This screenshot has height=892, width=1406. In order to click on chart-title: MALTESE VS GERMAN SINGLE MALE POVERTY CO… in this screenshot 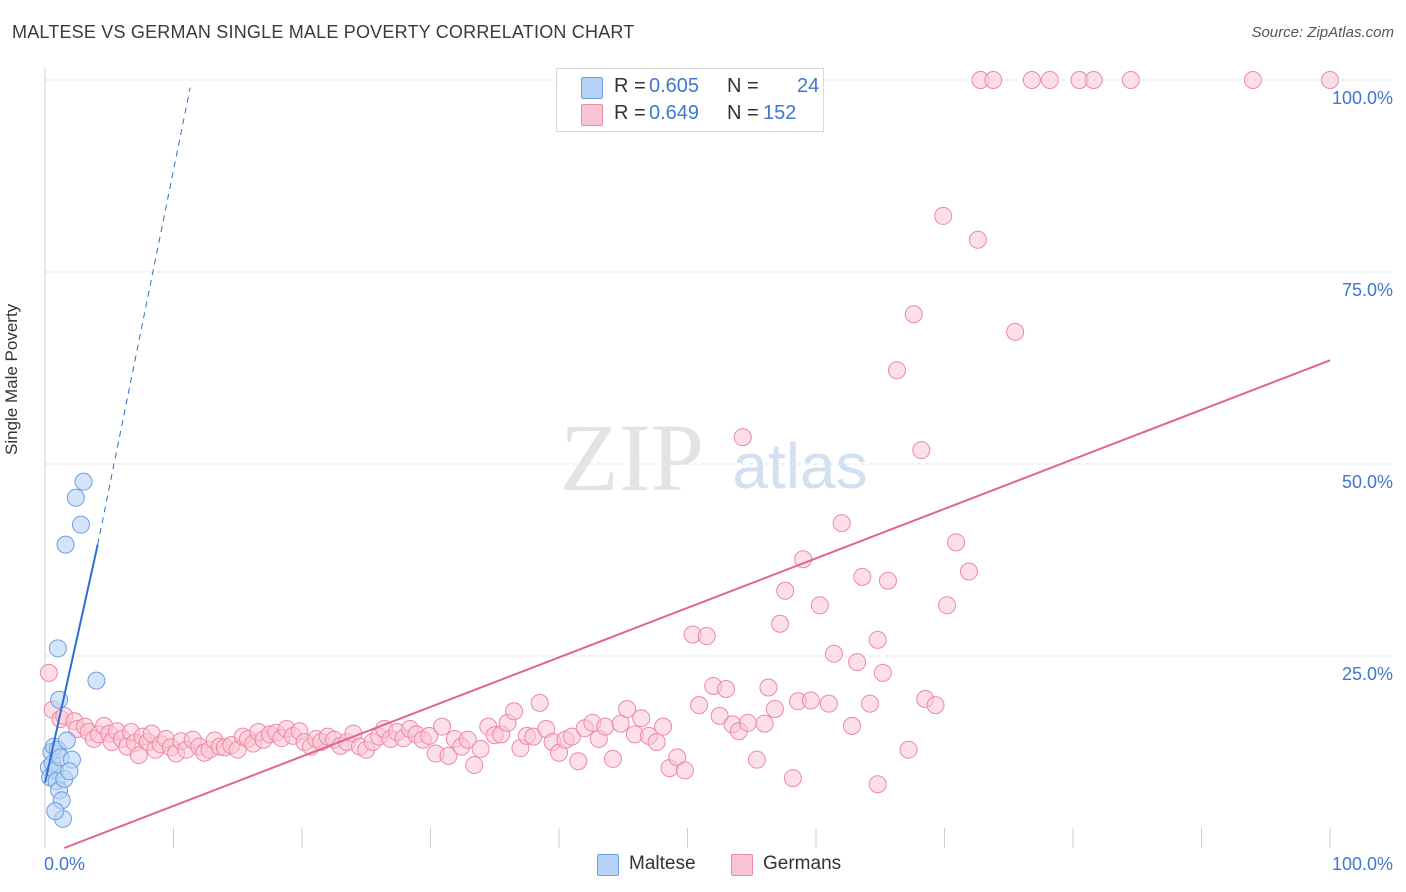, I will do `click(323, 32)`.